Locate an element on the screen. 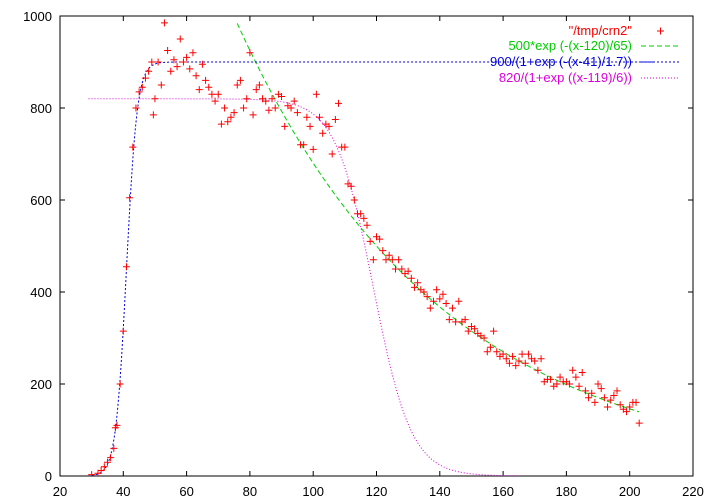  x-tick-label: 20 is located at coordinates (60, 491).